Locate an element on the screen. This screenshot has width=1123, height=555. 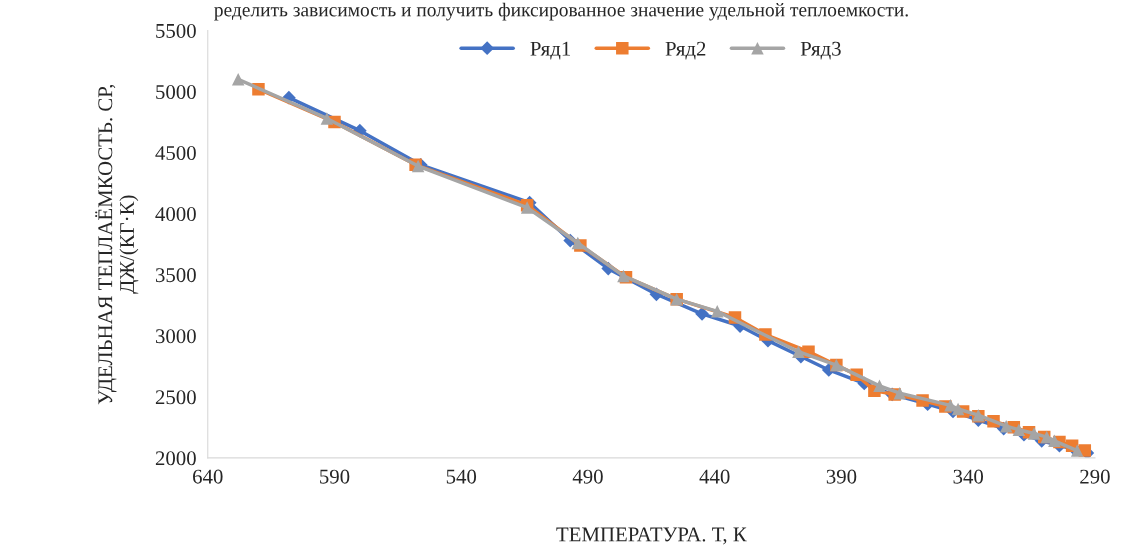
y-tick-label: 5500 is located at coordinates (176, 30).